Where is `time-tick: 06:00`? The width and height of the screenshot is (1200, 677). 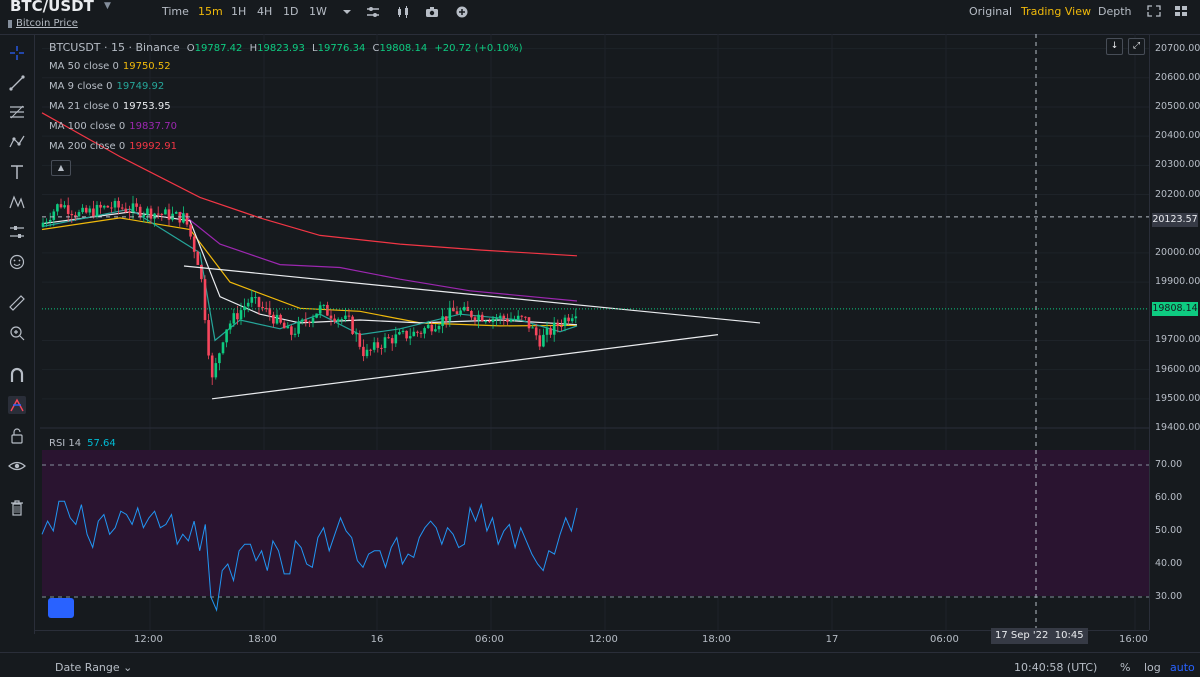
time-tick: 06:00 is located at coordinates (944, 639).